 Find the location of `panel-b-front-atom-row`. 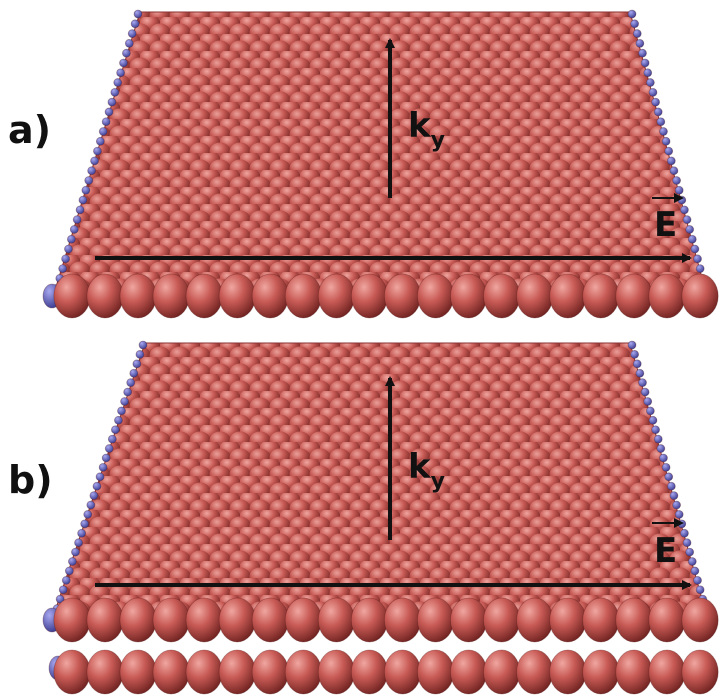

panel-b-front-atom-row is located at coordinates (386, 620).